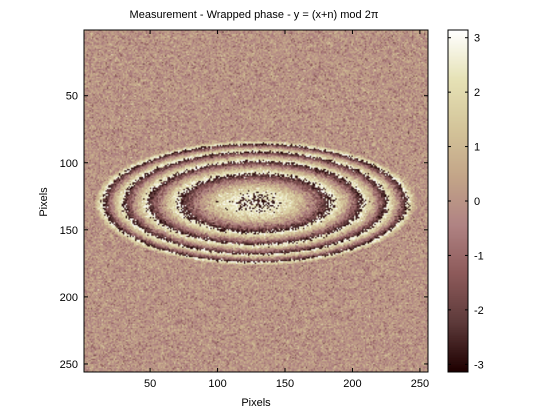 The width and height of the screenshot is (560, 420). Describe the element at coordinates (217, 384) in the screenshot. I see `x-tick-label: 100` at that location.